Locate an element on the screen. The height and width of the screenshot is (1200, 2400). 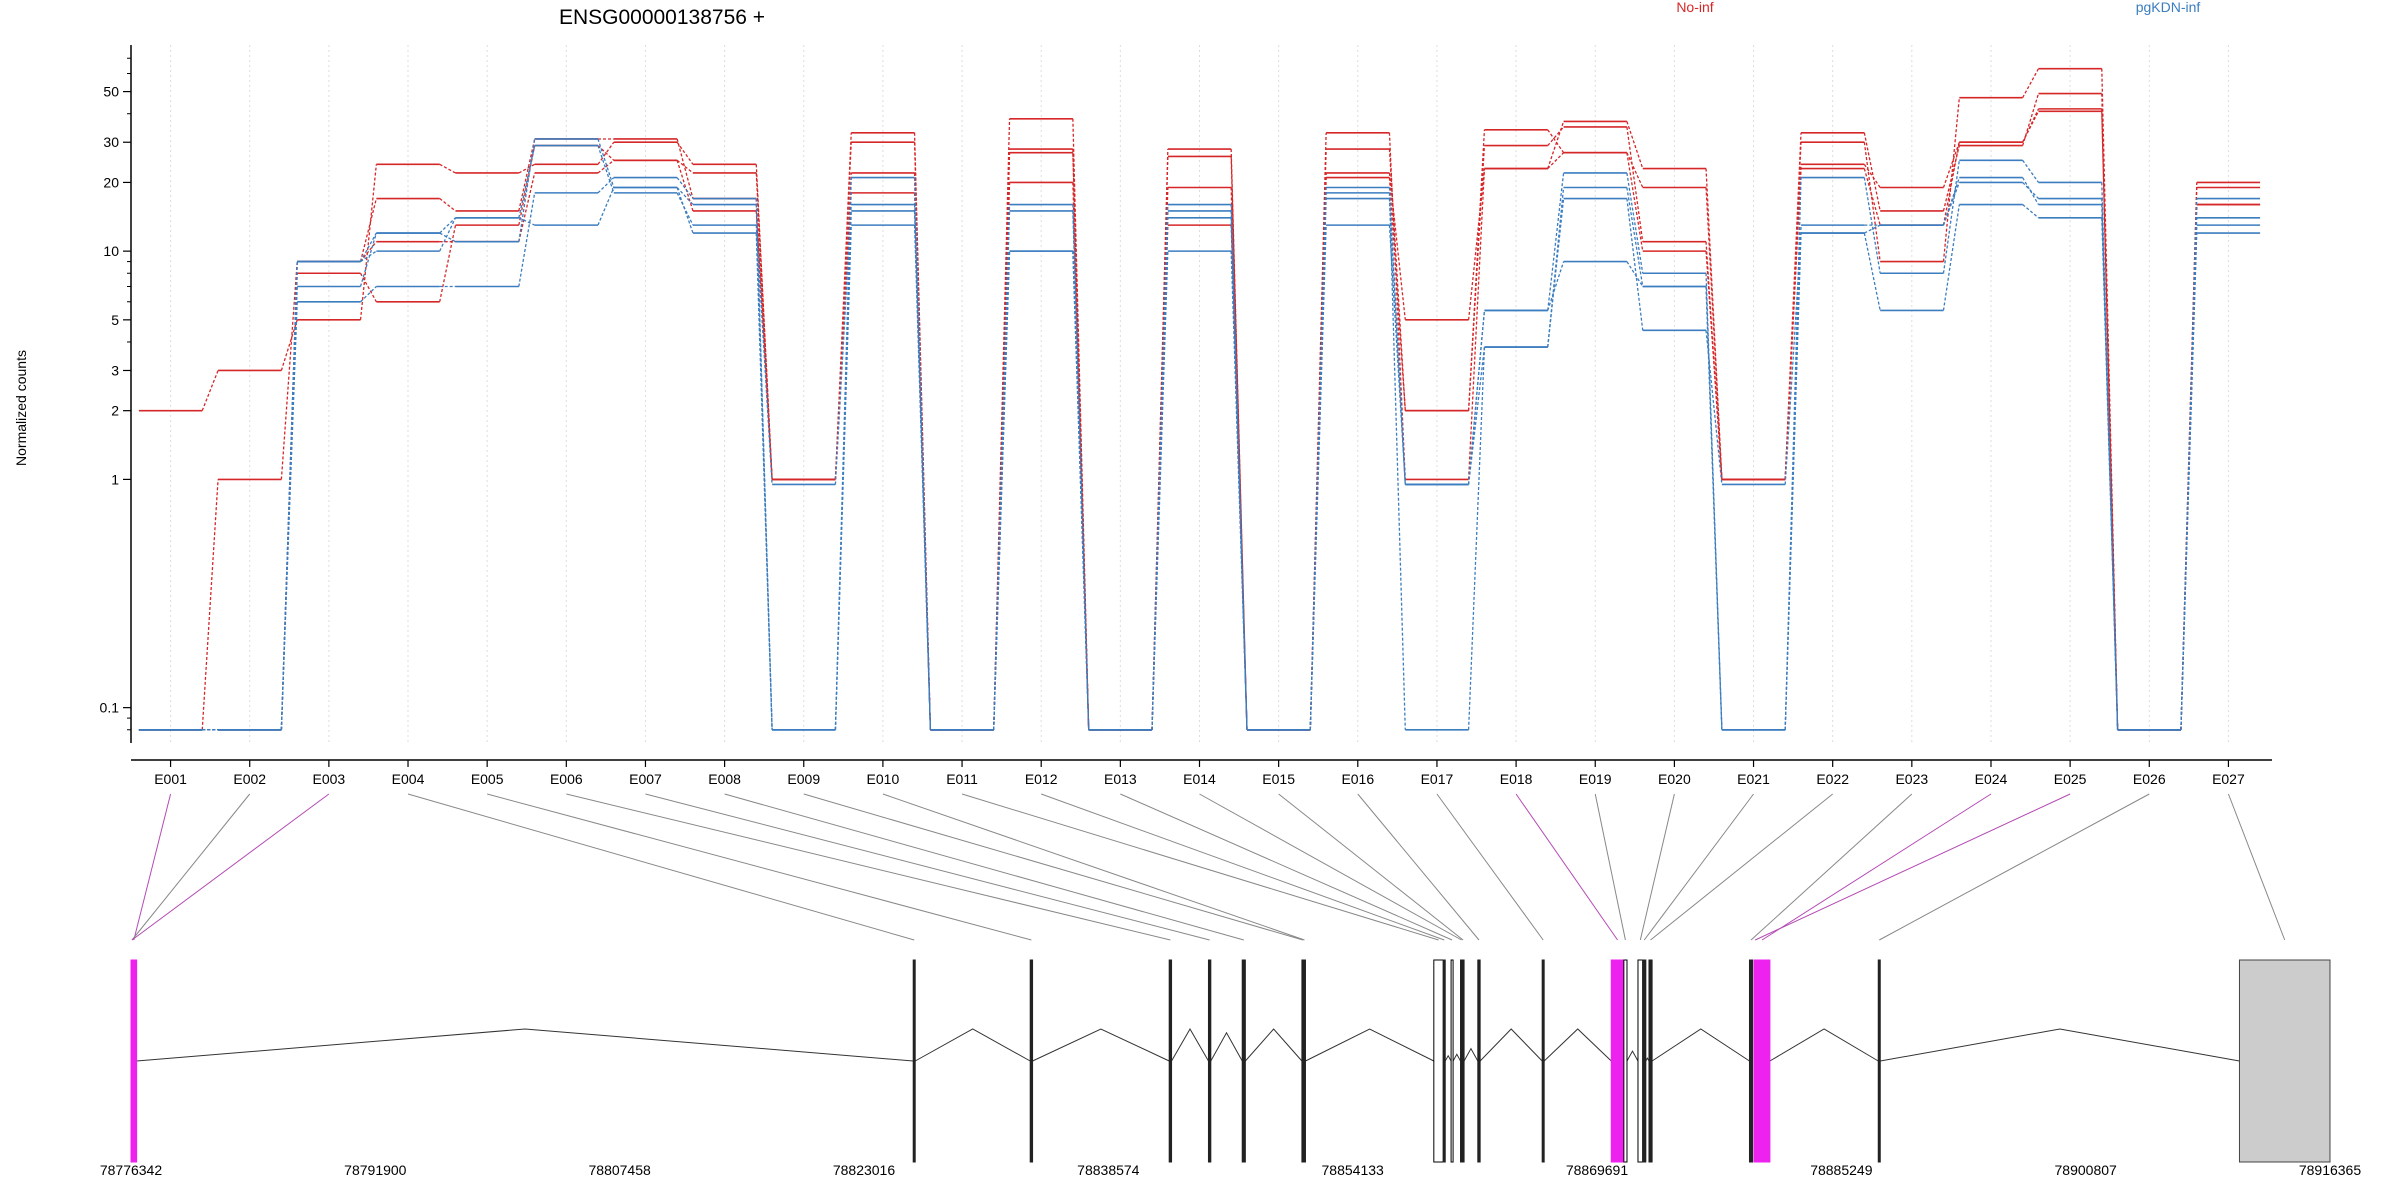
exon-block-e004 is located at coordinates (914, 1061).